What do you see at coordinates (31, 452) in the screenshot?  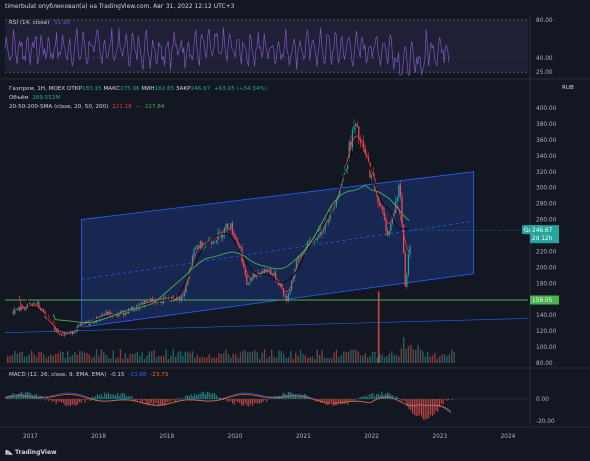 I see `footer-brand: ▮◣ TradingView` at bounding box center [31, 452].